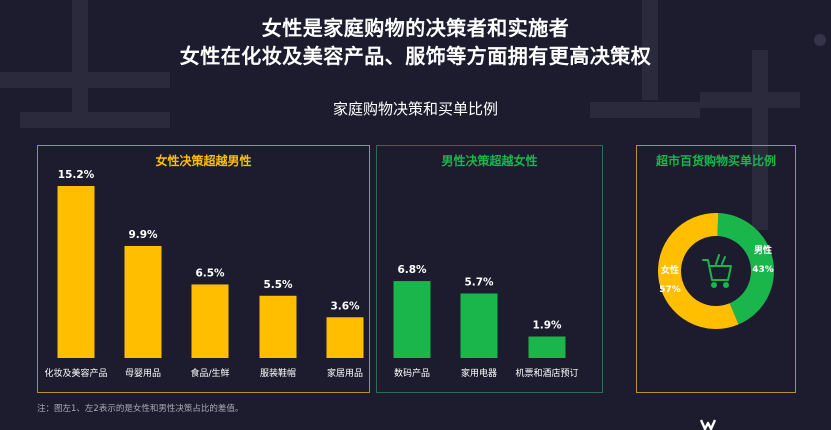 The image size is (831, 430). Describe the element at coordinates (345, 373) in the screenshot. I see `female-category-label-4: 家居用品` at that location.